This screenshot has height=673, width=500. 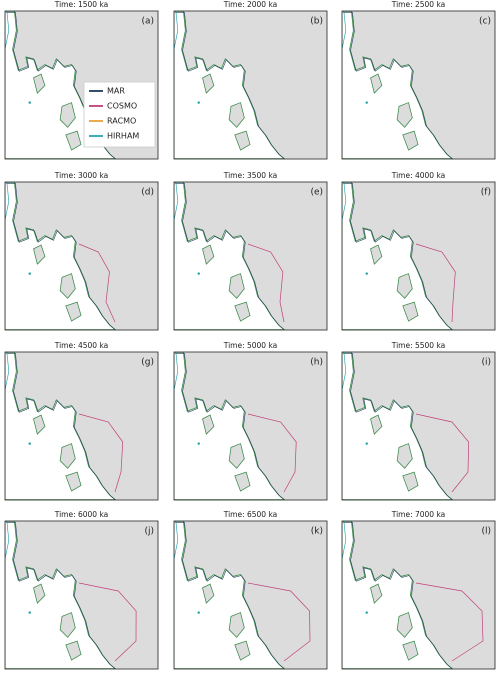 What do you see at coordinates (81, 4) in the screenshot?
I see `panel-title: Time: 1500 ka` at bounding box center [81, 4].